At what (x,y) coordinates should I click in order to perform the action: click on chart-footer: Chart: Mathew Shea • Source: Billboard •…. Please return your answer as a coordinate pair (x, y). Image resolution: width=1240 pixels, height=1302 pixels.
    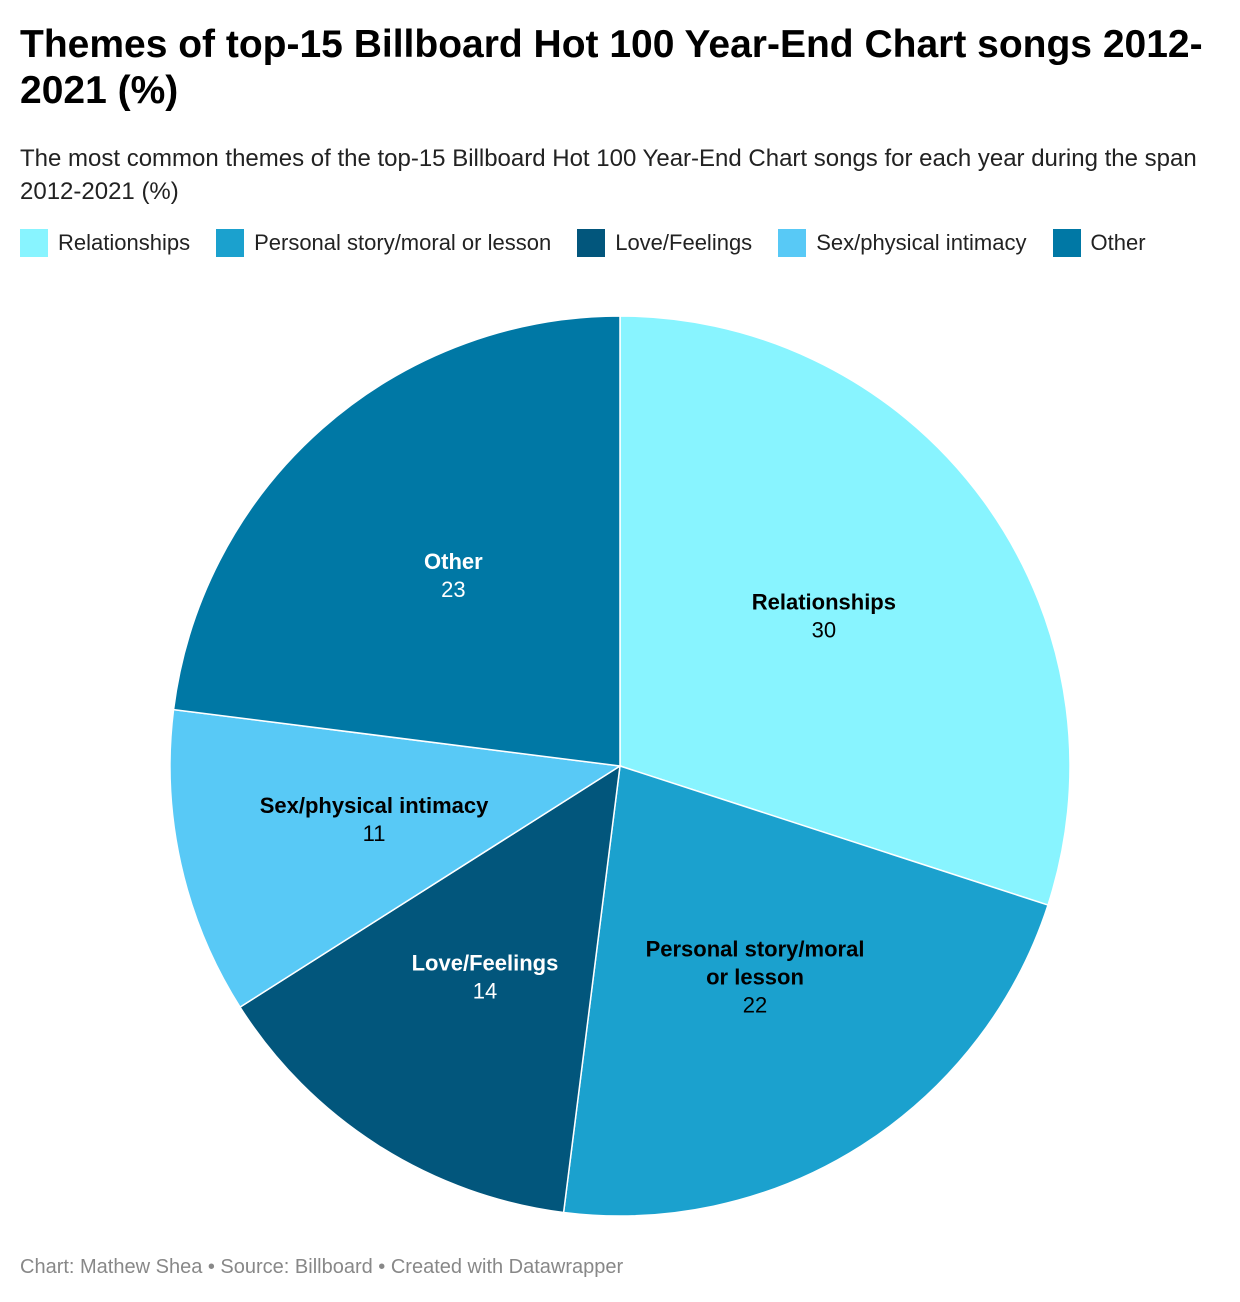
    Looking at the image, I should click on (322, 1267).